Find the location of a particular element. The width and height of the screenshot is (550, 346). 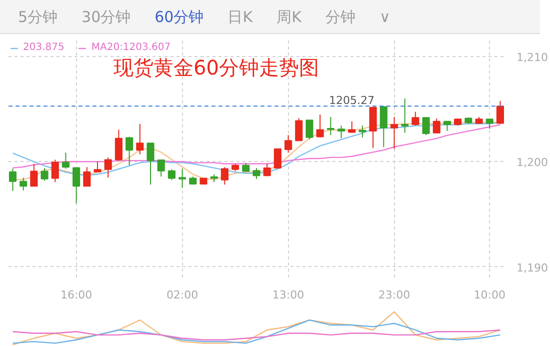

text: 30分钟 is located at coordinates (106, 17).